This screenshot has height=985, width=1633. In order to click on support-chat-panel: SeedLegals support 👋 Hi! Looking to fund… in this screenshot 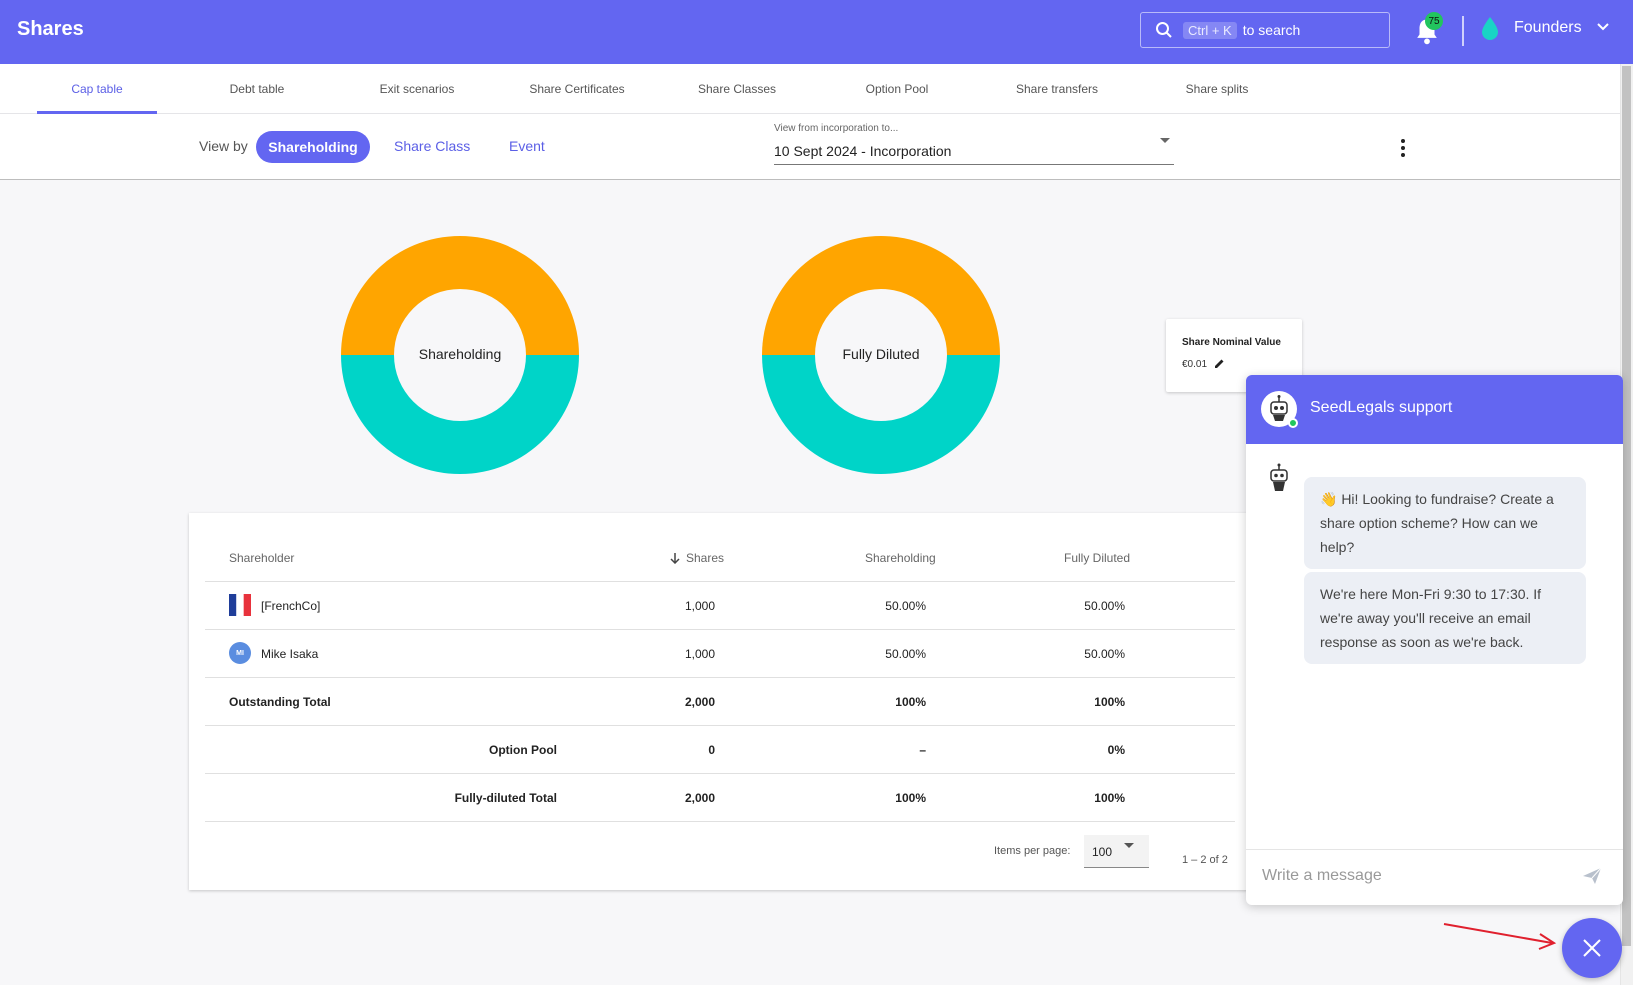, I will do `click(1434, 640)`.